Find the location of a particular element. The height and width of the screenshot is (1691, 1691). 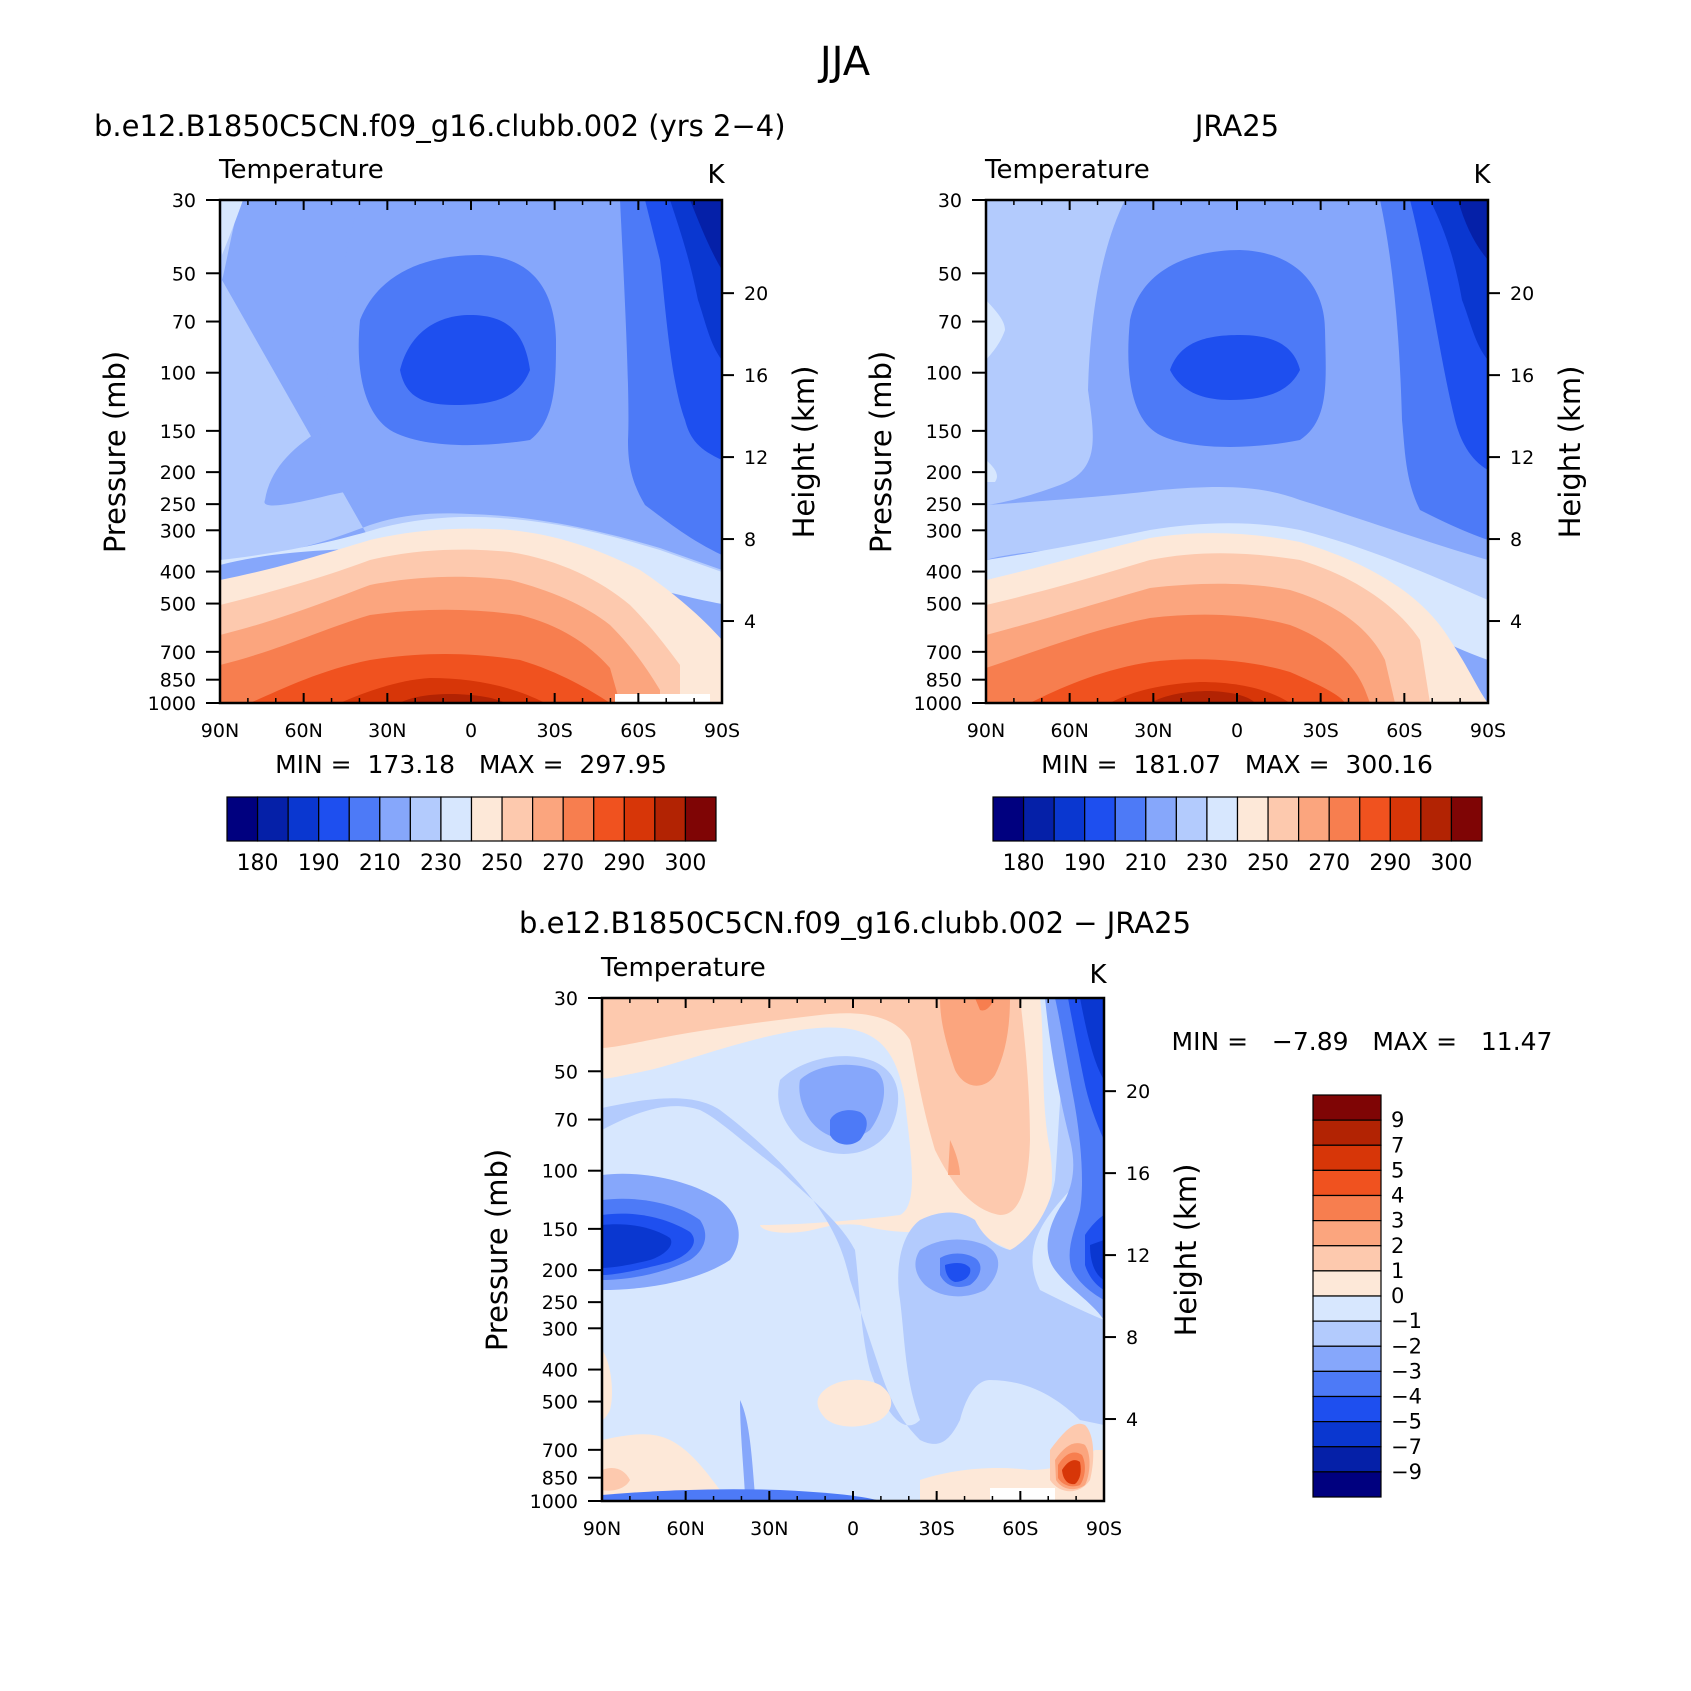

x-tick-label: 0 is located at coordinates (471, 731).